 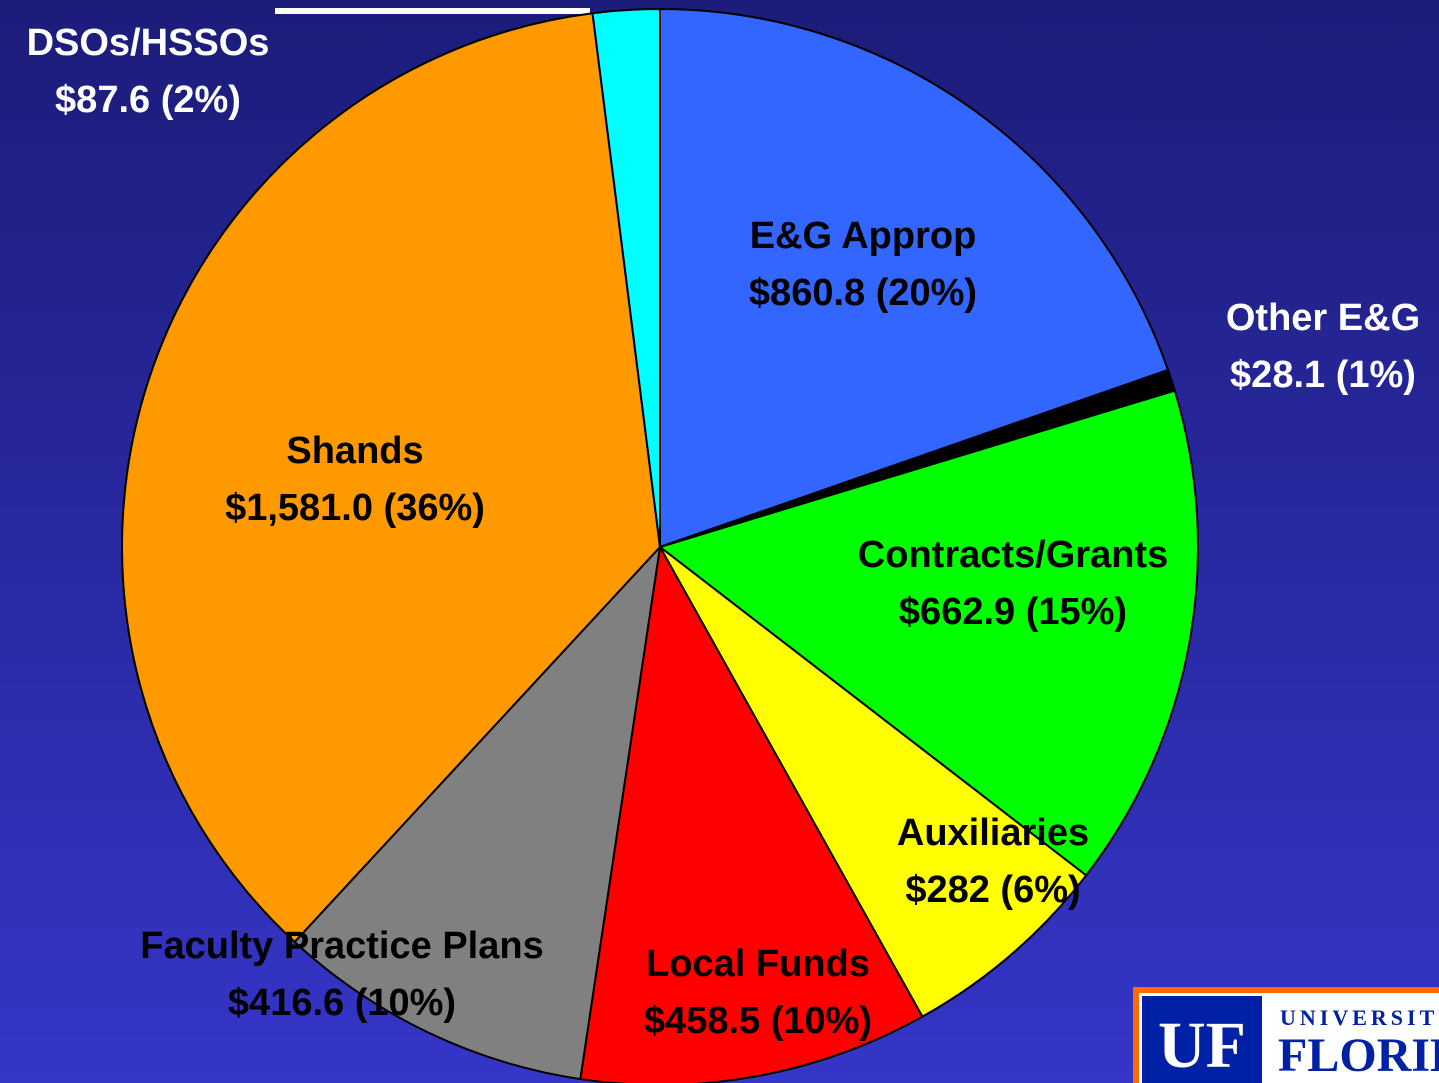 I want to click on slice-value-label: $860.8 (20%), so click(x=863, y=293).